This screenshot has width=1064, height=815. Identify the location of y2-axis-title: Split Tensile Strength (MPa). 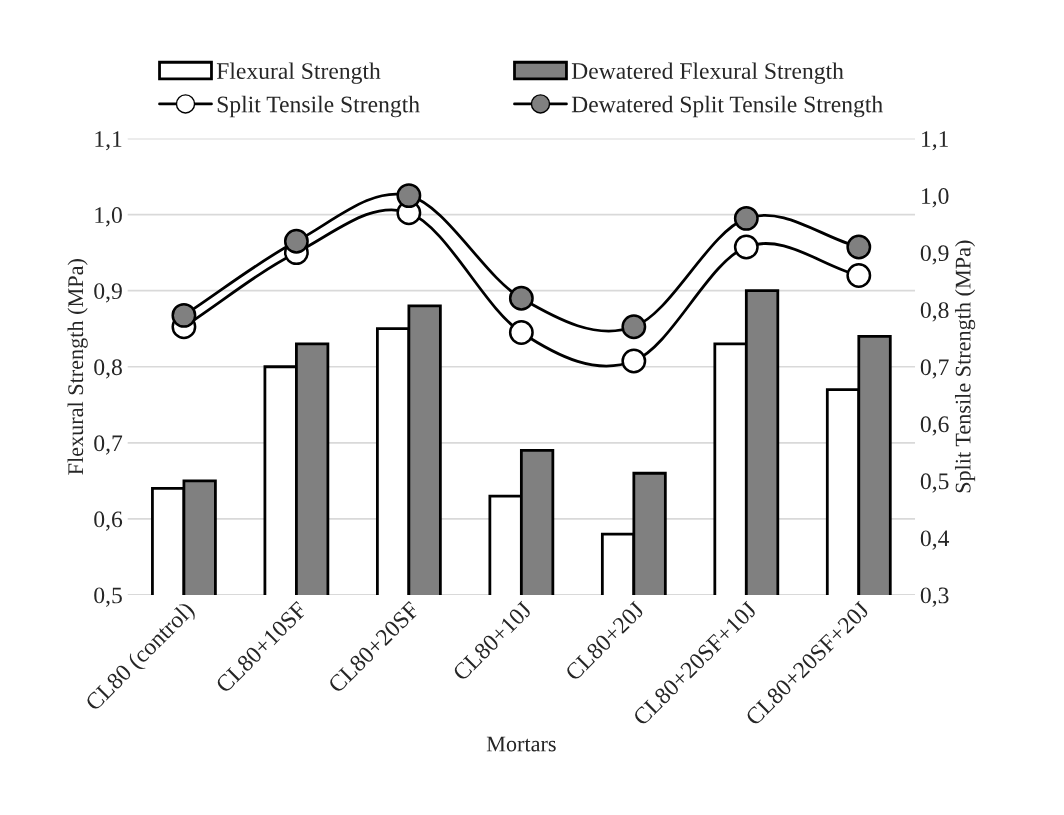
(965, 366).